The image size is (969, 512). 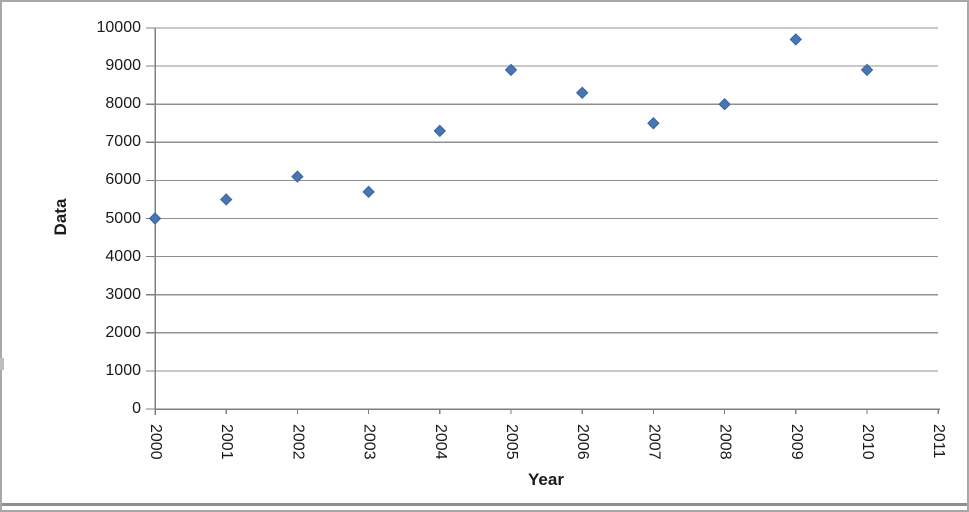 I want to click on y-tick-label: 5000, so click(x=123, y=218).